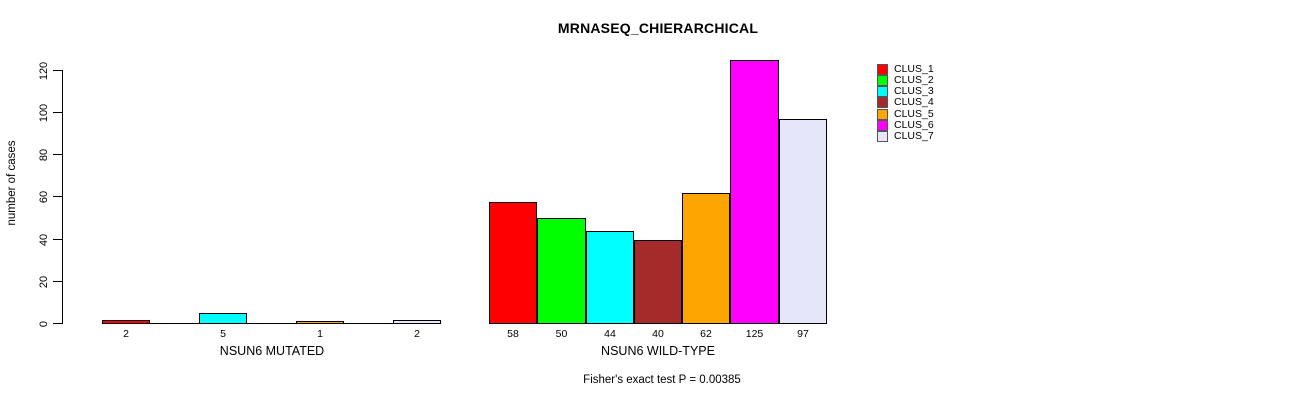  What do you see at coordinates (272, 351) in the screenshot?
I see `group-label-nsun6-mutated: NSUN6 MUTATED` at bounding box center [272, 351].